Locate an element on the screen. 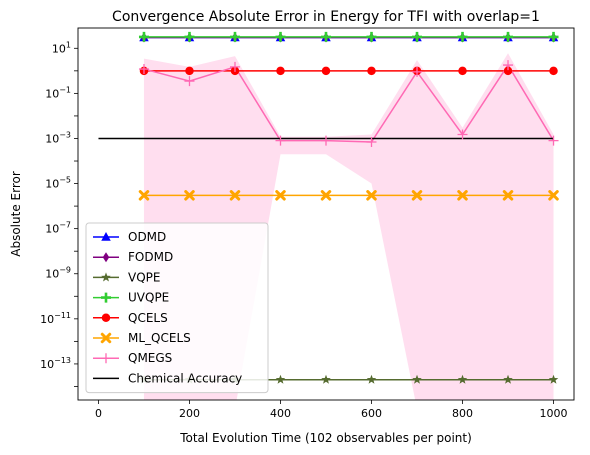 The image size is (590, 455). x-tick-label: 0 is located at coordinates (98, 413).